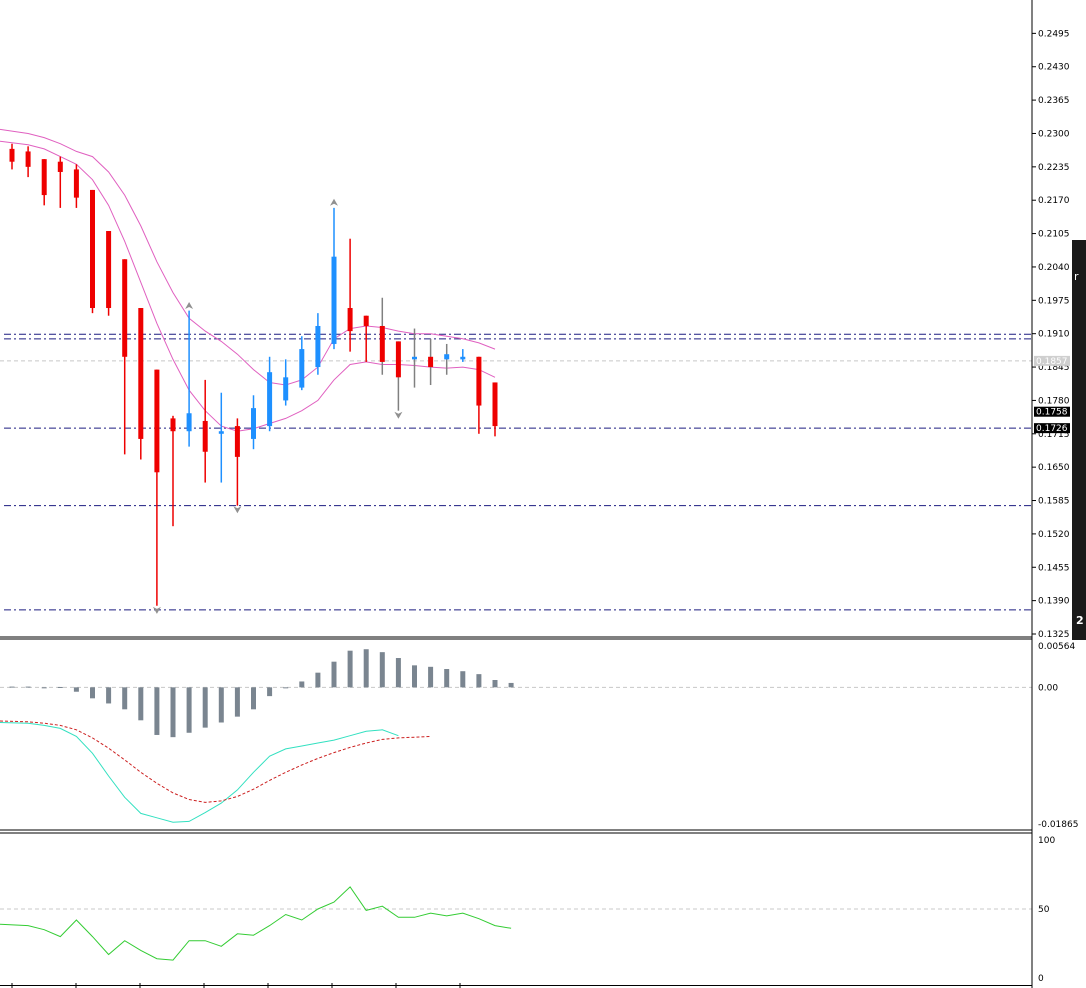 This screenshot has width=1086, height=988. What do you see at coordinates (1054, 68) in the screenshot?
I see `price-axis-label: 0.2430` at bounding box center [1054, 68].